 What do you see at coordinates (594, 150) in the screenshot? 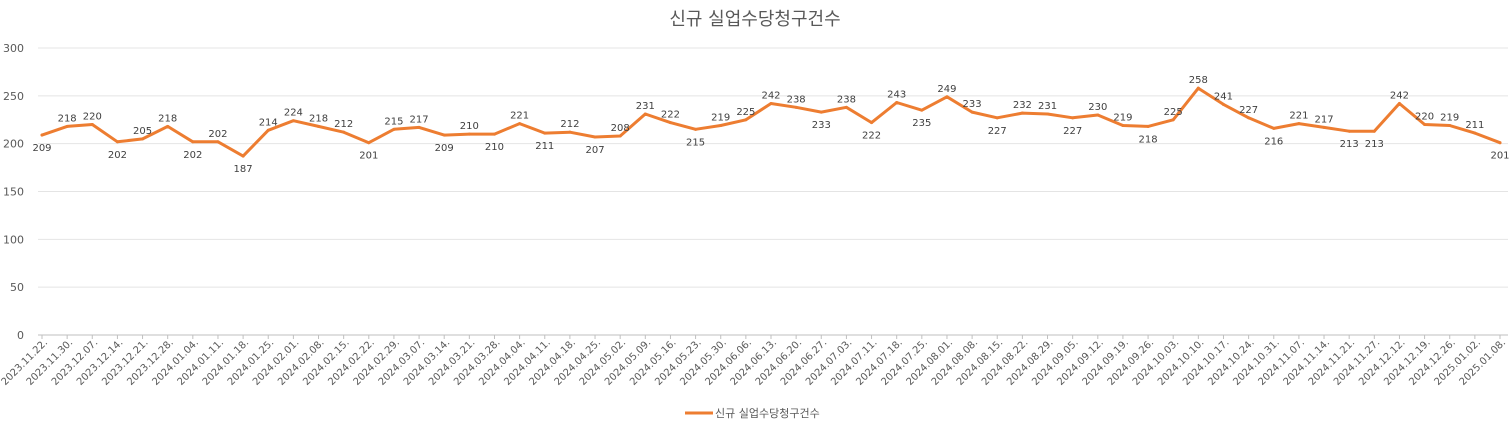
I see `data-label: 207` at bounding box center [594, 150].